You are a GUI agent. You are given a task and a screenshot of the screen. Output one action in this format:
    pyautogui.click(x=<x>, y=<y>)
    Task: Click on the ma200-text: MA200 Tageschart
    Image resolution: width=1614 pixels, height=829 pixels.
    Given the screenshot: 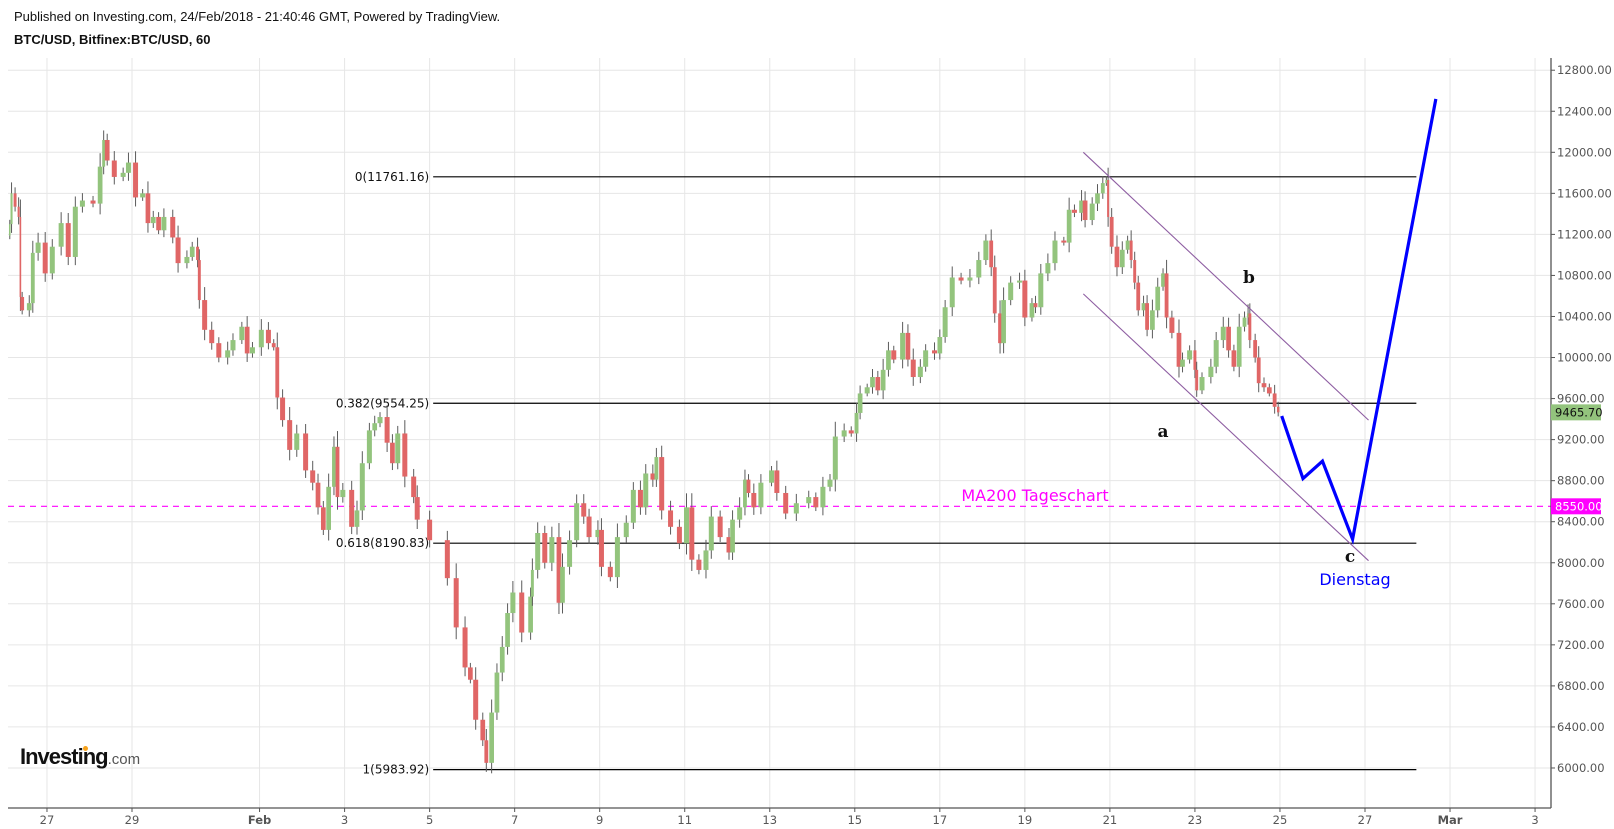 What is the action you would take?
    pyautogui.click(x=1034, y=495)
    